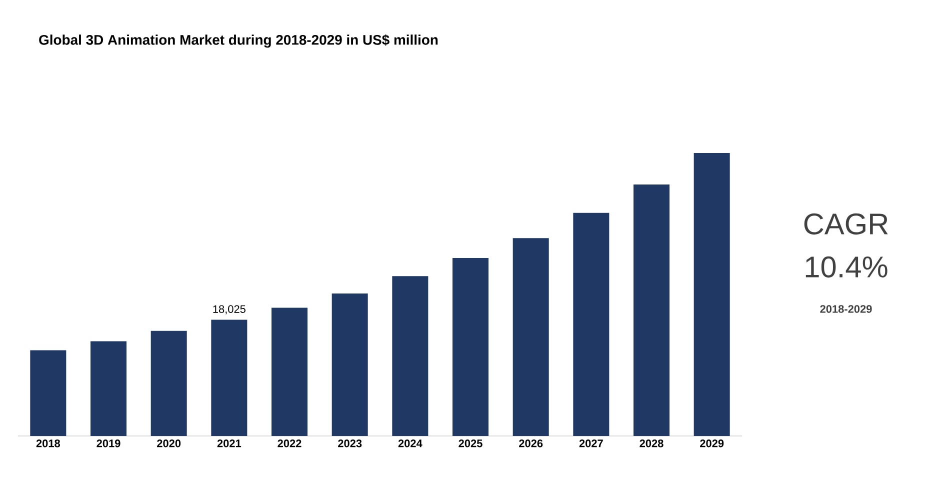 The height and width of the screenshot is (489, 927). What do you see at coordinates (531, 444) in the screenshot?
I see `x-tick-label: 2026` at bounding box center [531, 444].